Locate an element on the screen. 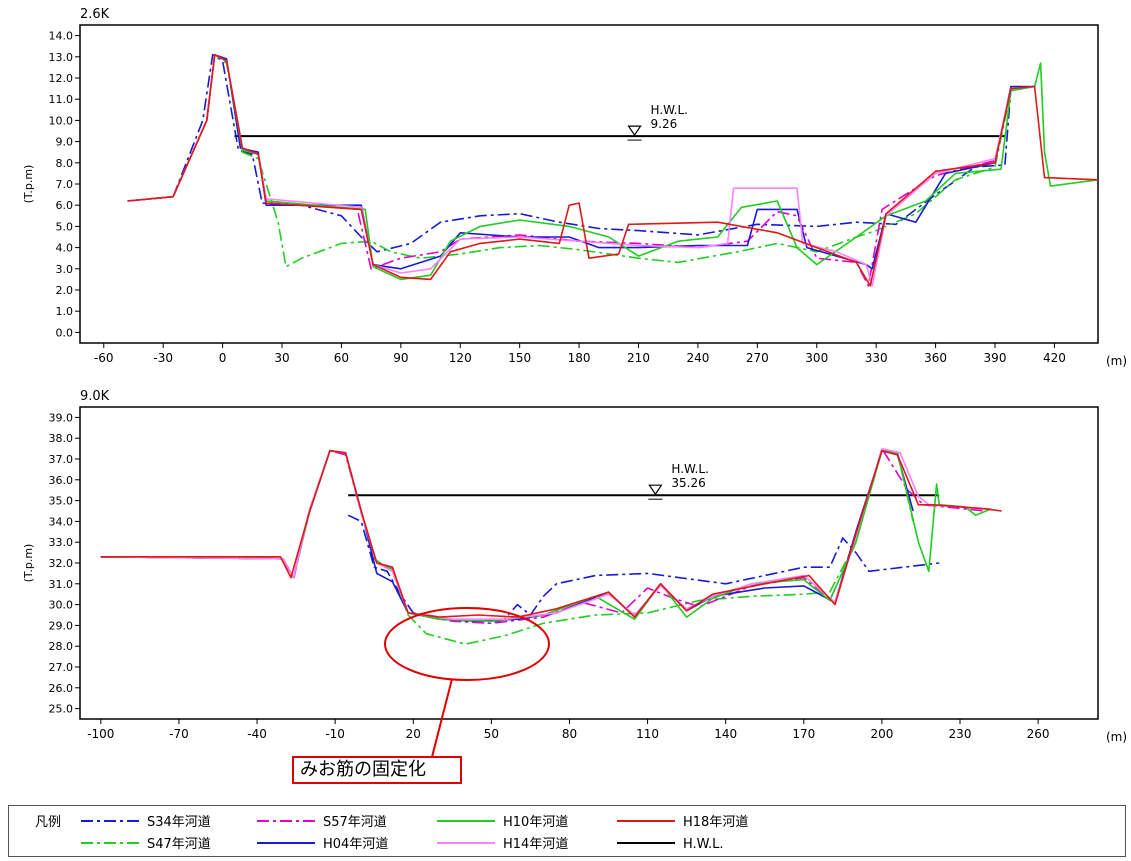 The width and height of the screenshot is (1131, 861). x-tick-label: 180 is located at coordinates (579, 358).